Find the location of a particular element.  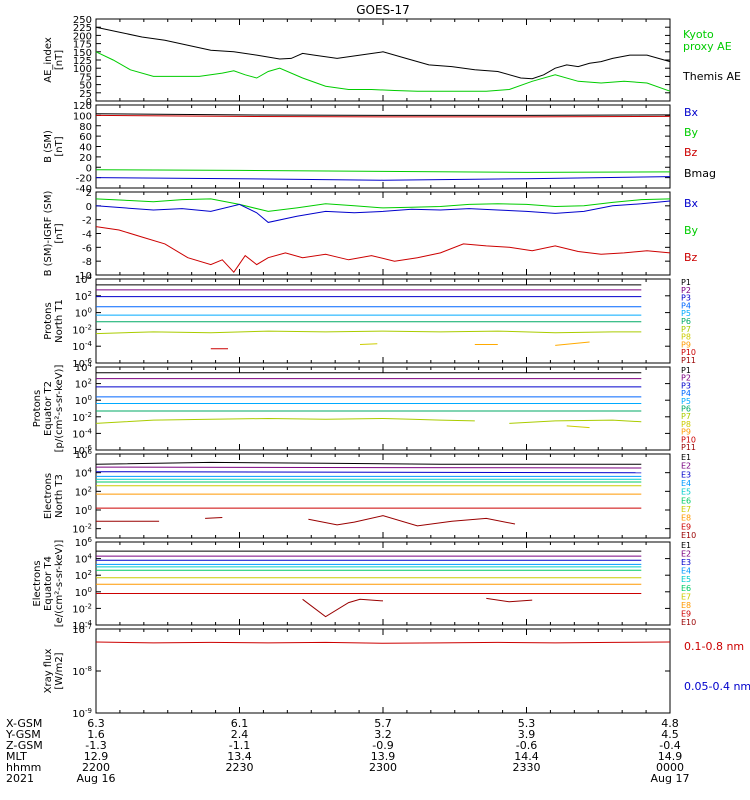

y-tick-label: 100 is located at coordinates (83, 510).